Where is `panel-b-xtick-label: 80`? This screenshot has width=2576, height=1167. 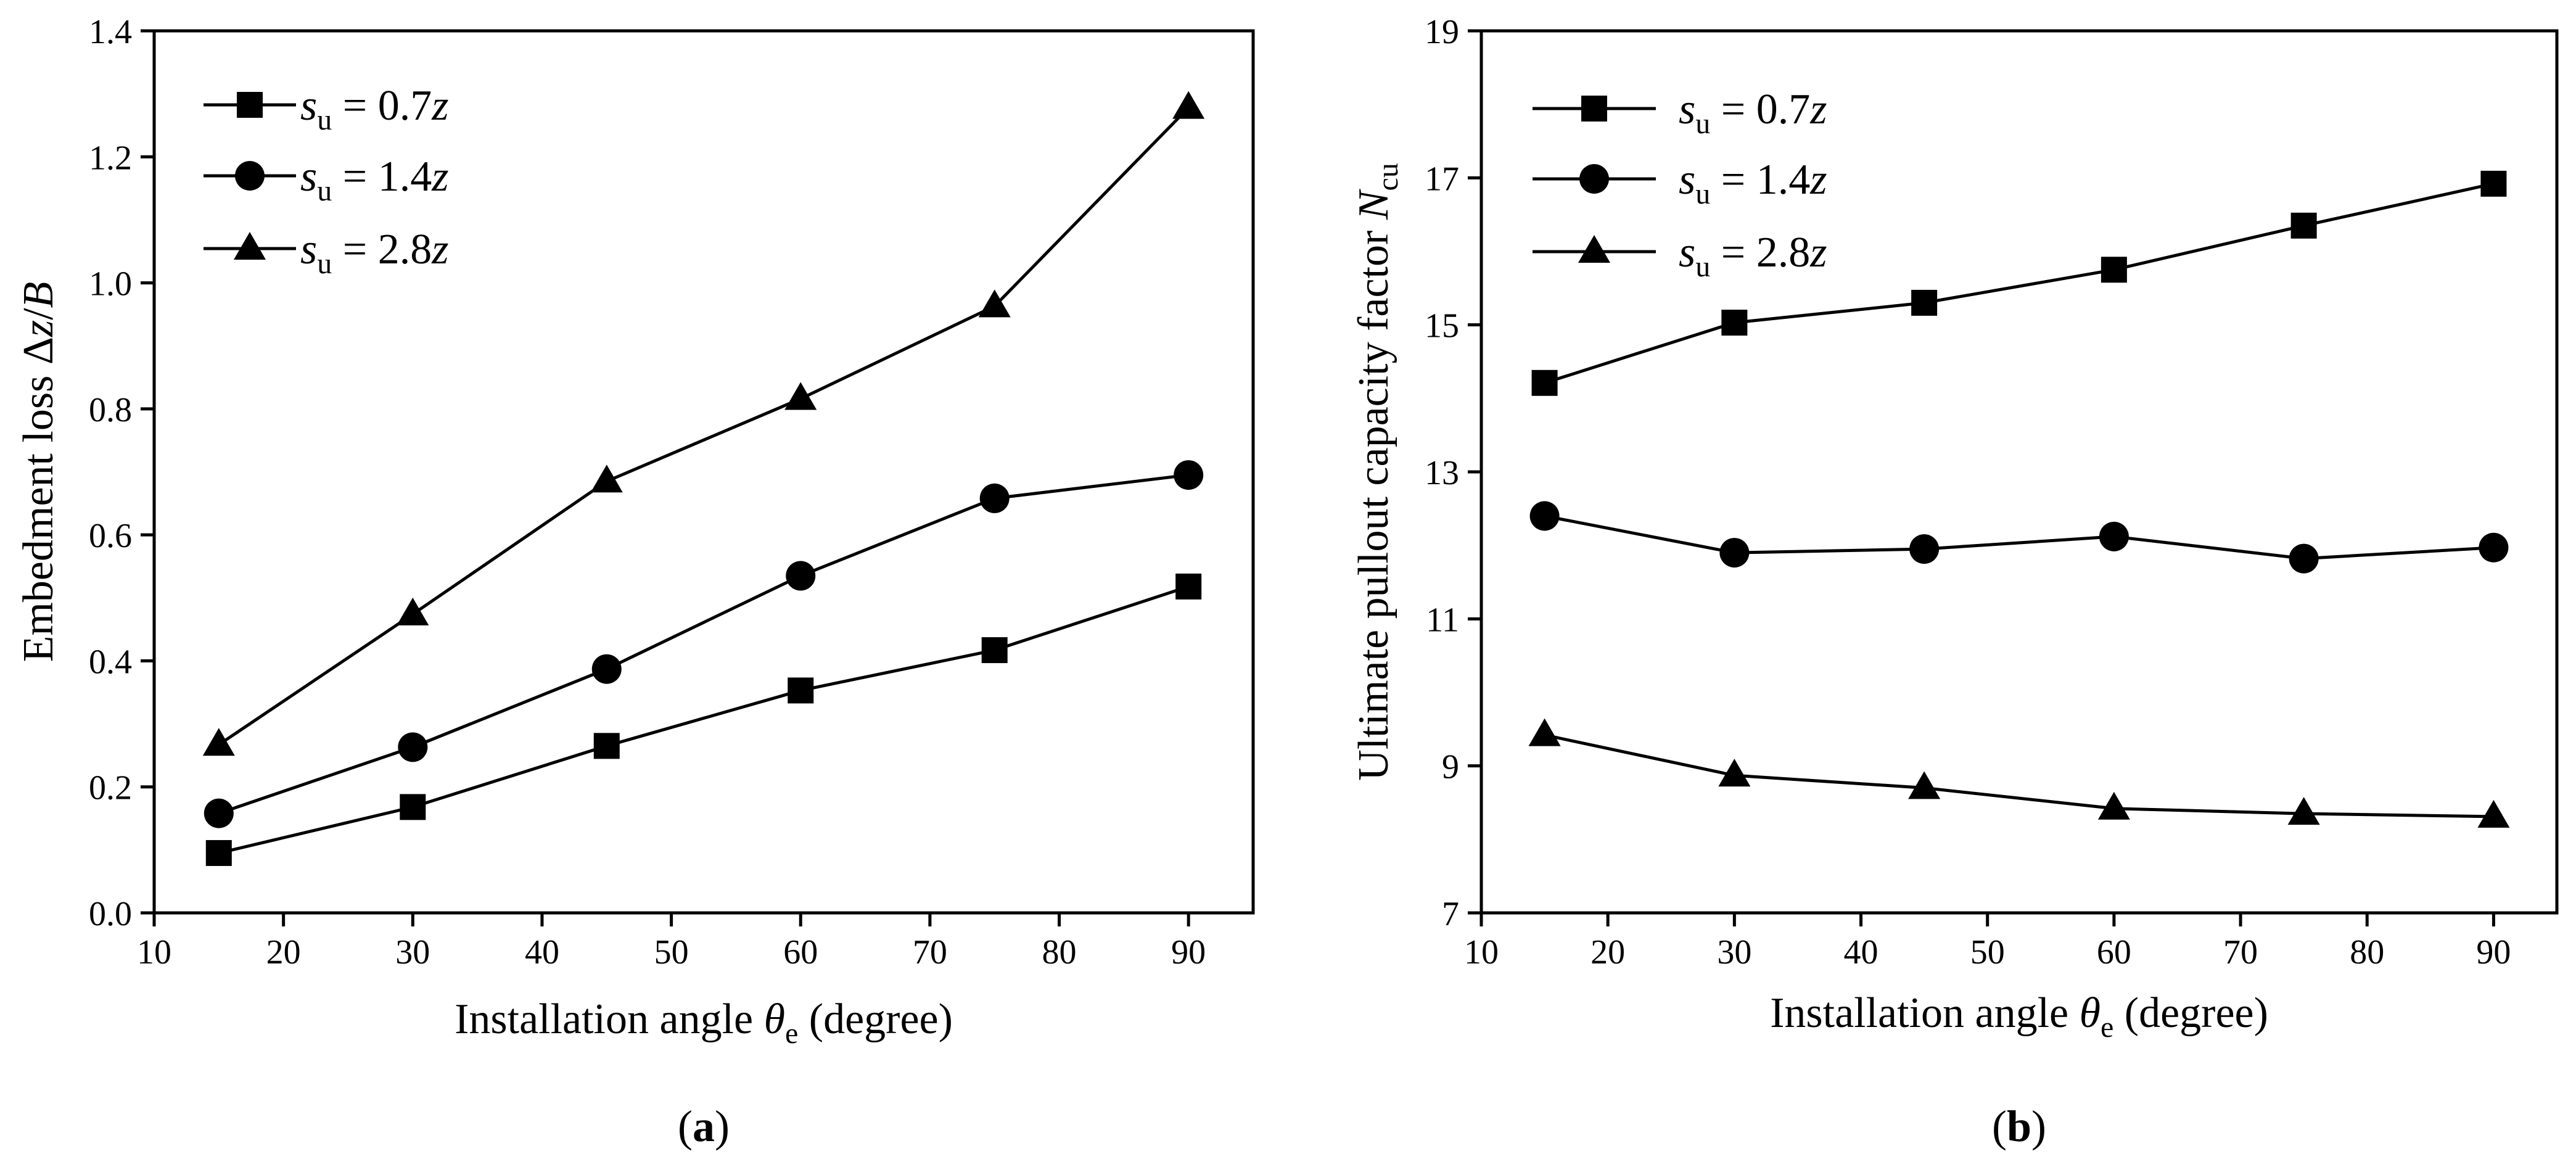
panel-b-xtick-label: 80 is located at coordinates (2367, 952).